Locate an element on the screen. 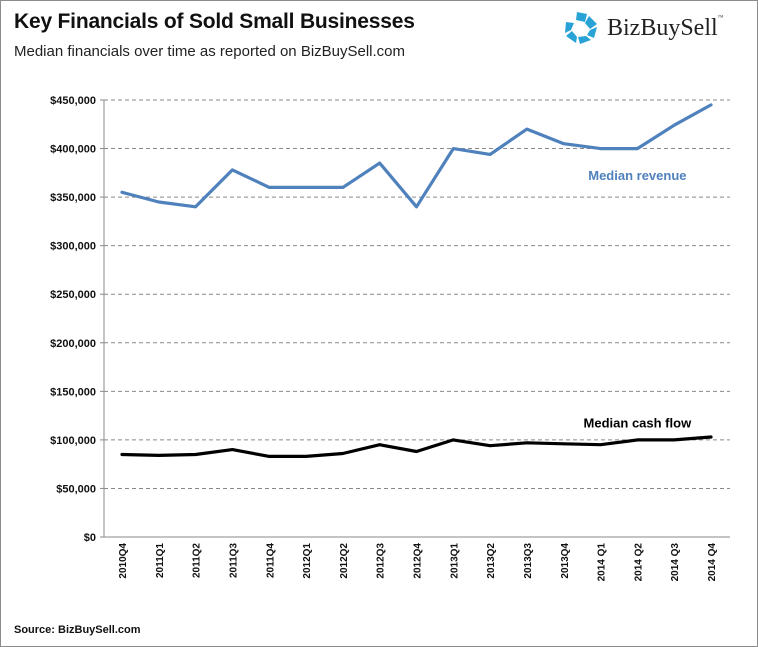  trademark-symbol: ™ is located at coordinates (720, 17).